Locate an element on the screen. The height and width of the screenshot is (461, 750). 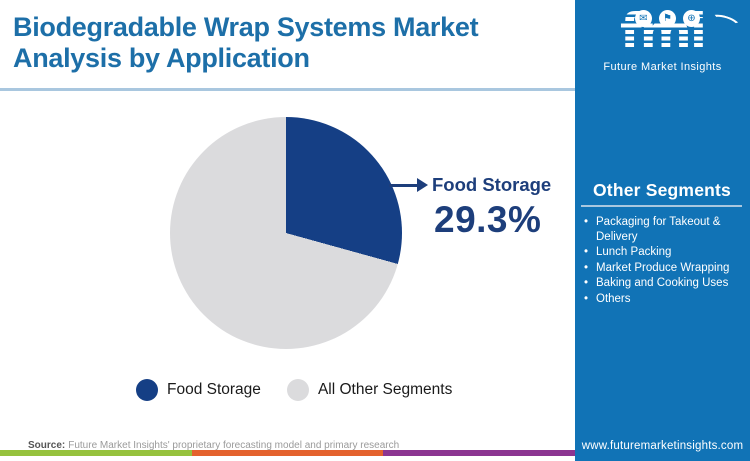
mail-icon: ✉ is located at coordinates (643, 18).